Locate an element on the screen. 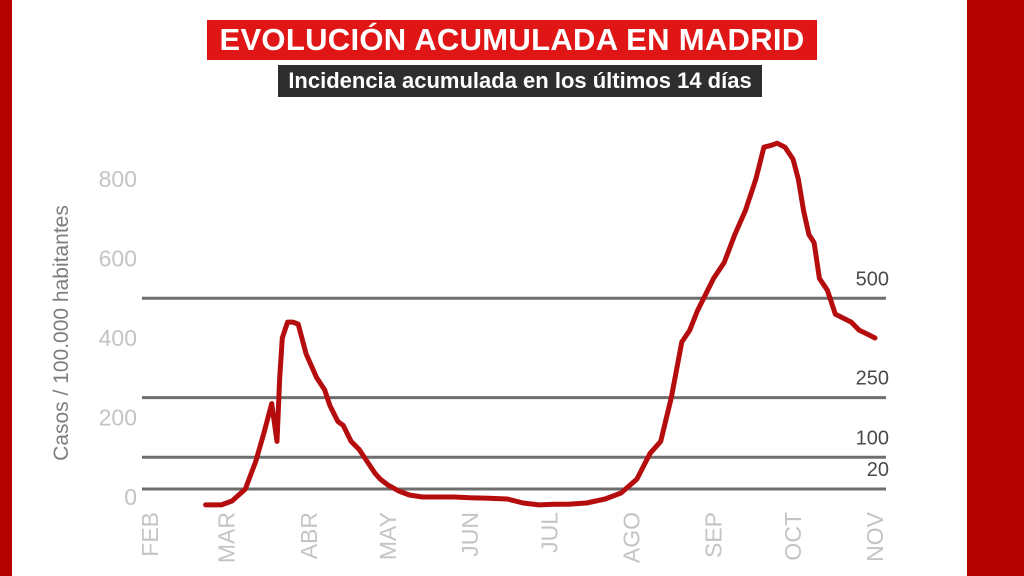  chart-title: EVOLUCIÓN ACUMULADA EN MADRID is located at coordinates (512, 40).